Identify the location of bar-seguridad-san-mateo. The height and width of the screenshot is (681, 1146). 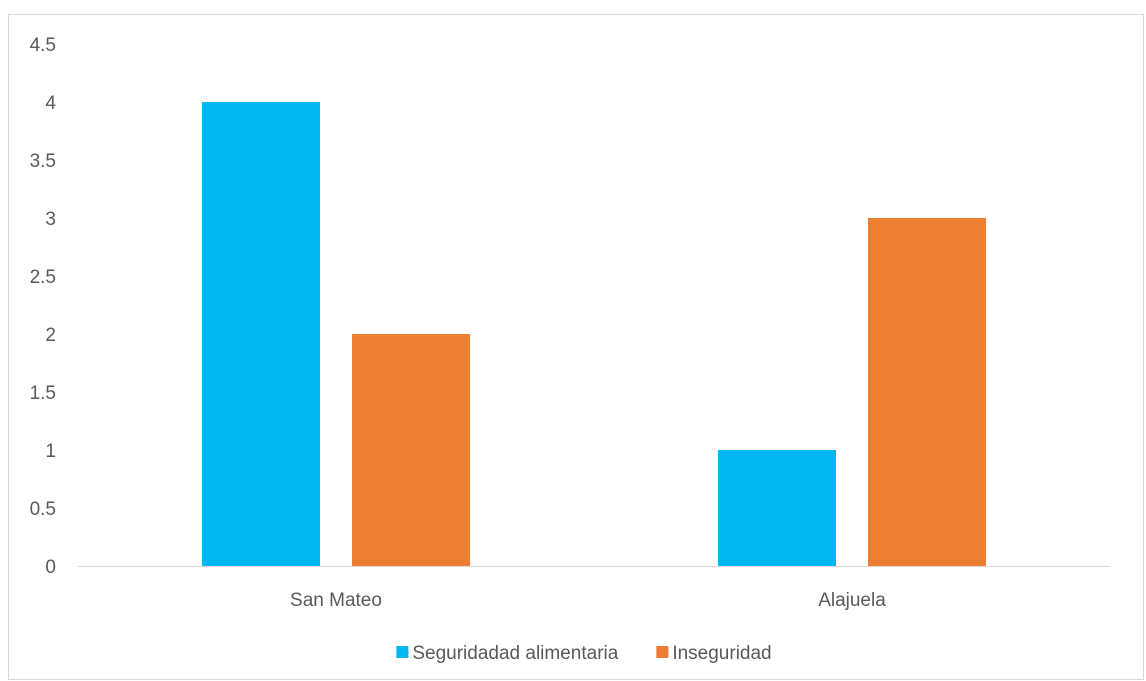
(261, 334).